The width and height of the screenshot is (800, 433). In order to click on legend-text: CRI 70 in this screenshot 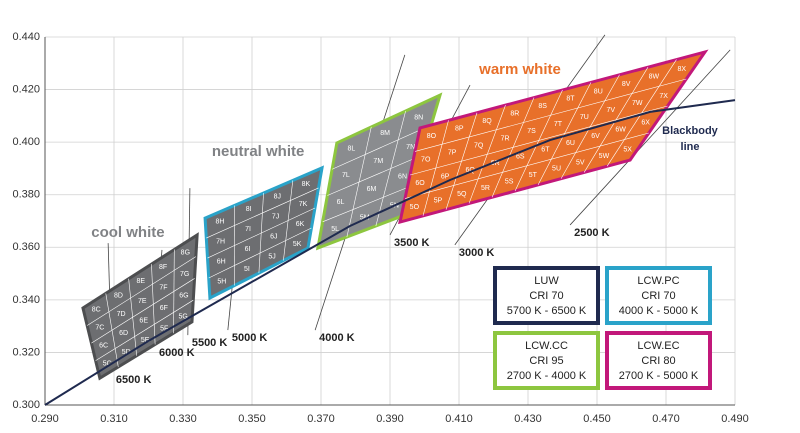, I will do `click(546, 296)`.